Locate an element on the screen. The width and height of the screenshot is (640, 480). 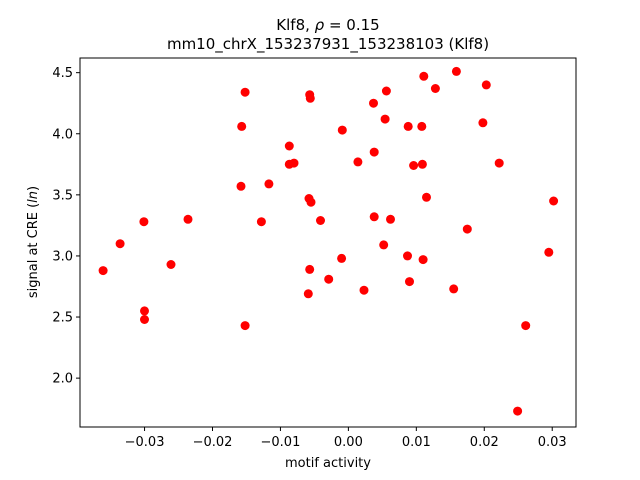
chart-title-line2: mm10_chrX_153237931_153238103 (Klf8) is located at coordinates (328, 44).